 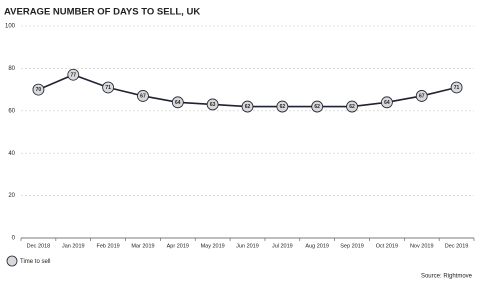 I want to click on x-tick-label: Mar 2019, so click(x=142, y=246).